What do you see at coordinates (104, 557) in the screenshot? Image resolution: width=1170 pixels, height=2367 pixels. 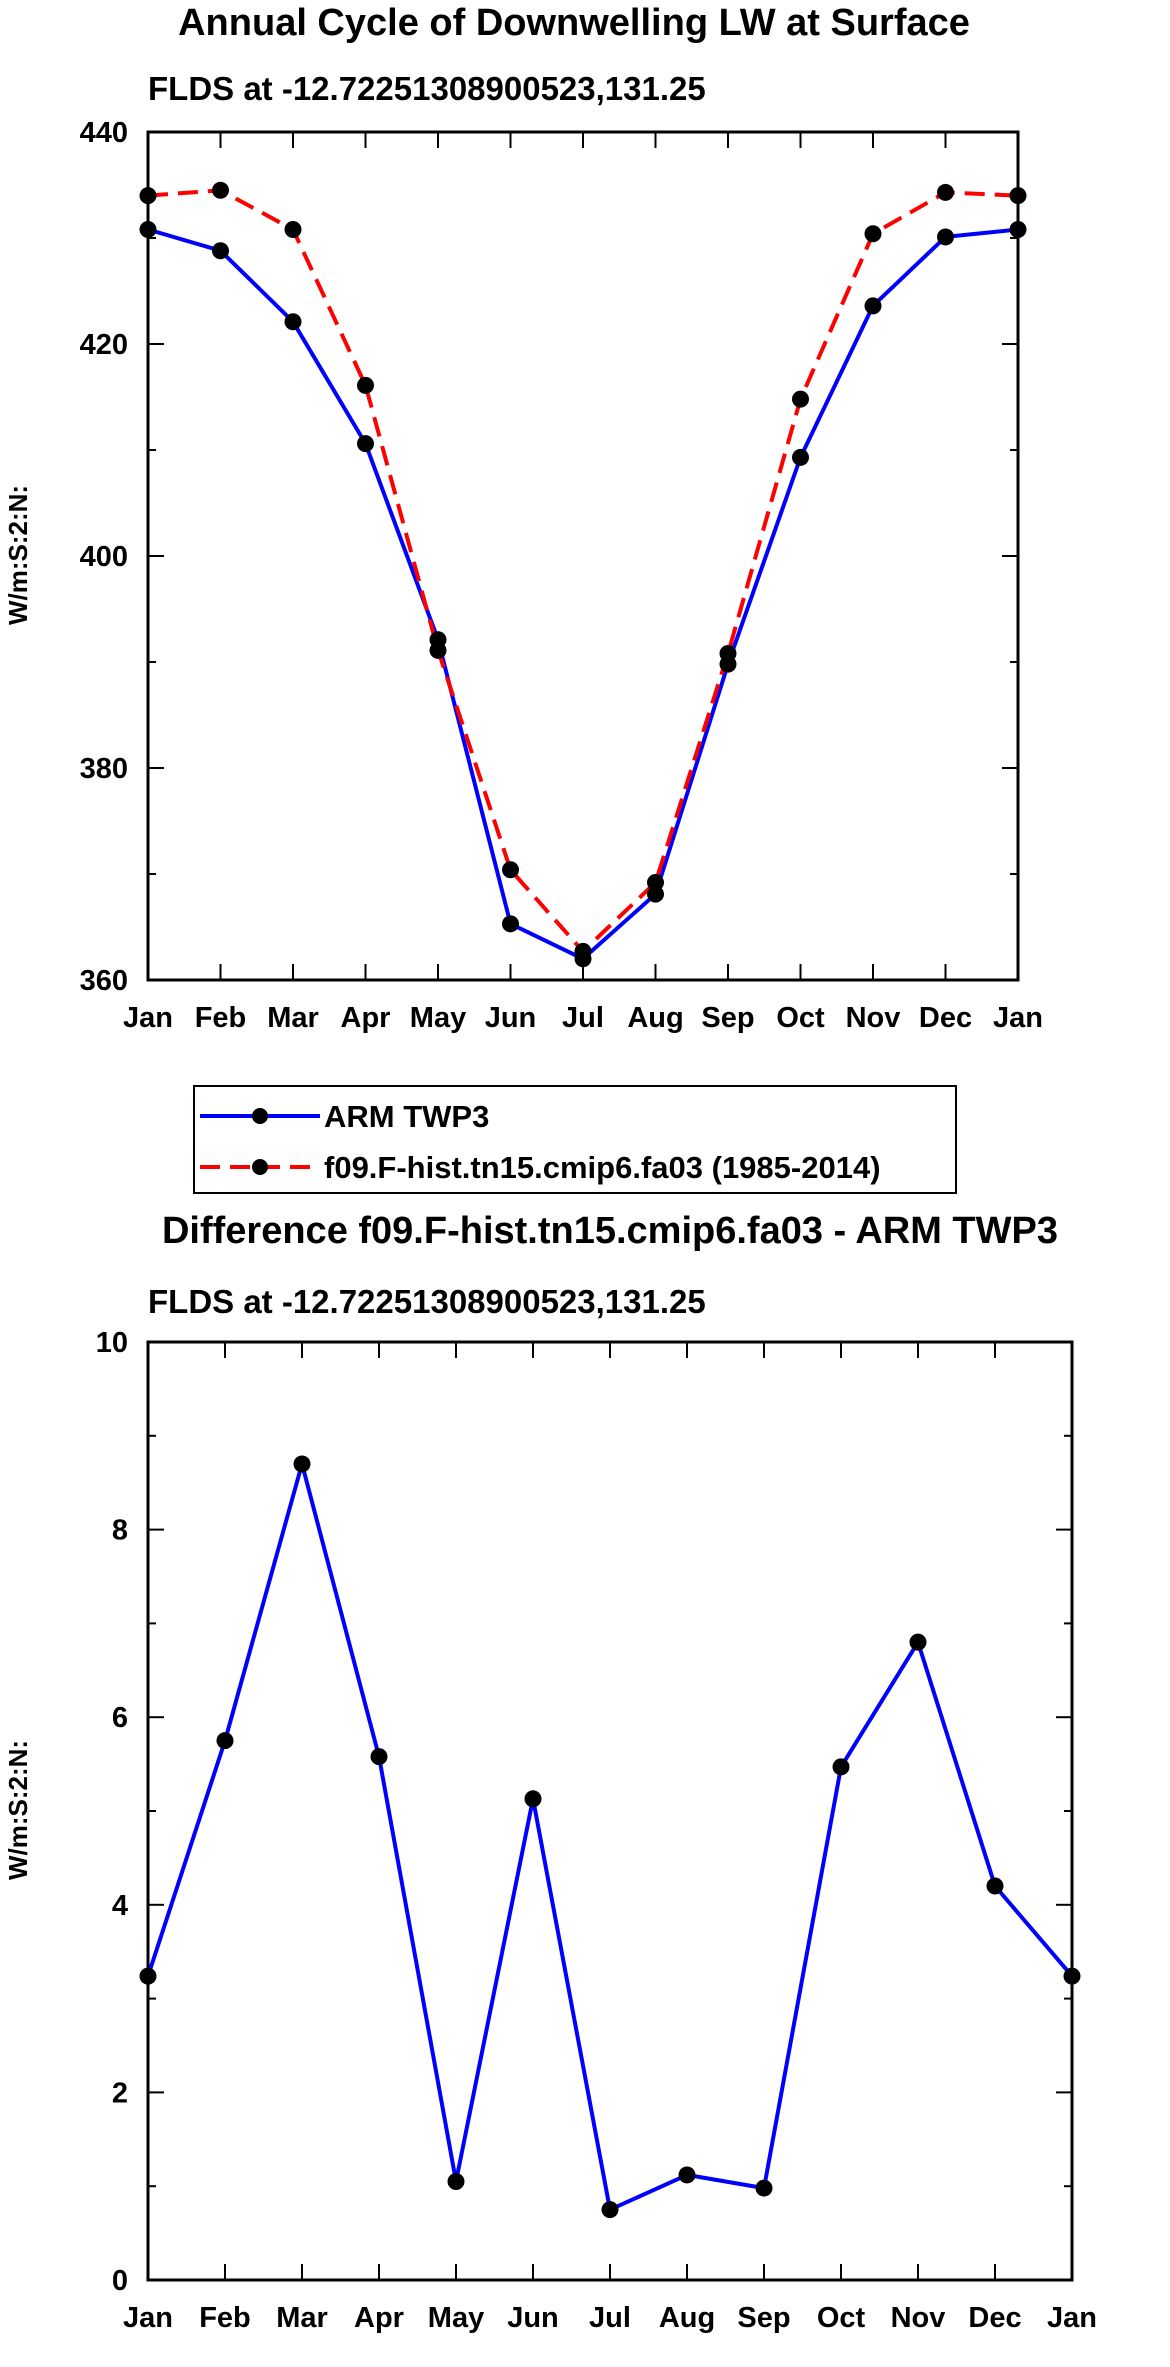 I see `y-tick-label: 400` at bounding box center [104, 557].